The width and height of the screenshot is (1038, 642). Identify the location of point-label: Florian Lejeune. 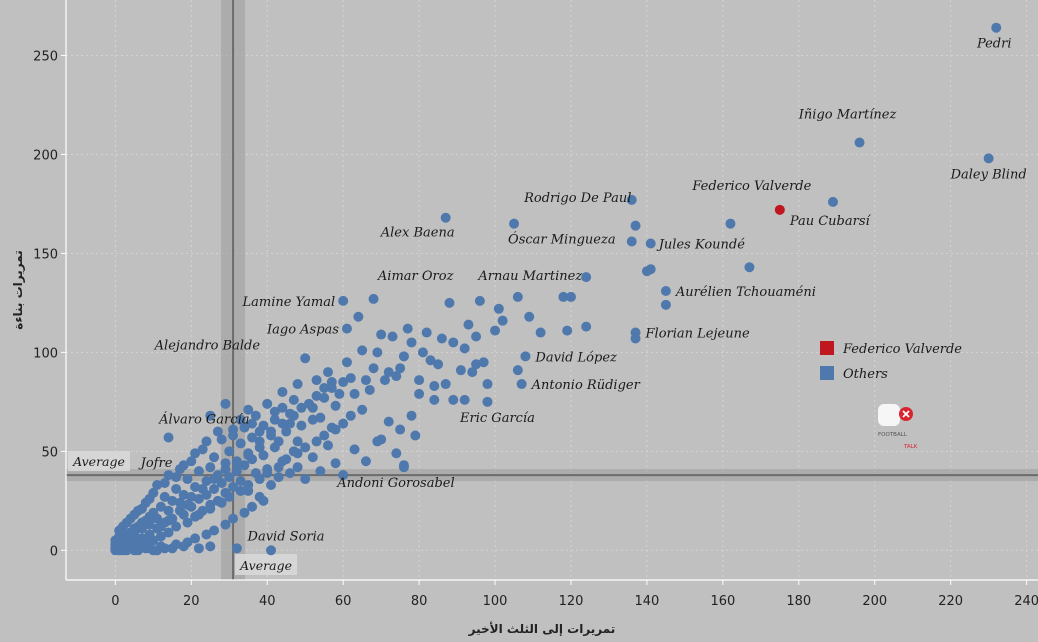
(697, 334).